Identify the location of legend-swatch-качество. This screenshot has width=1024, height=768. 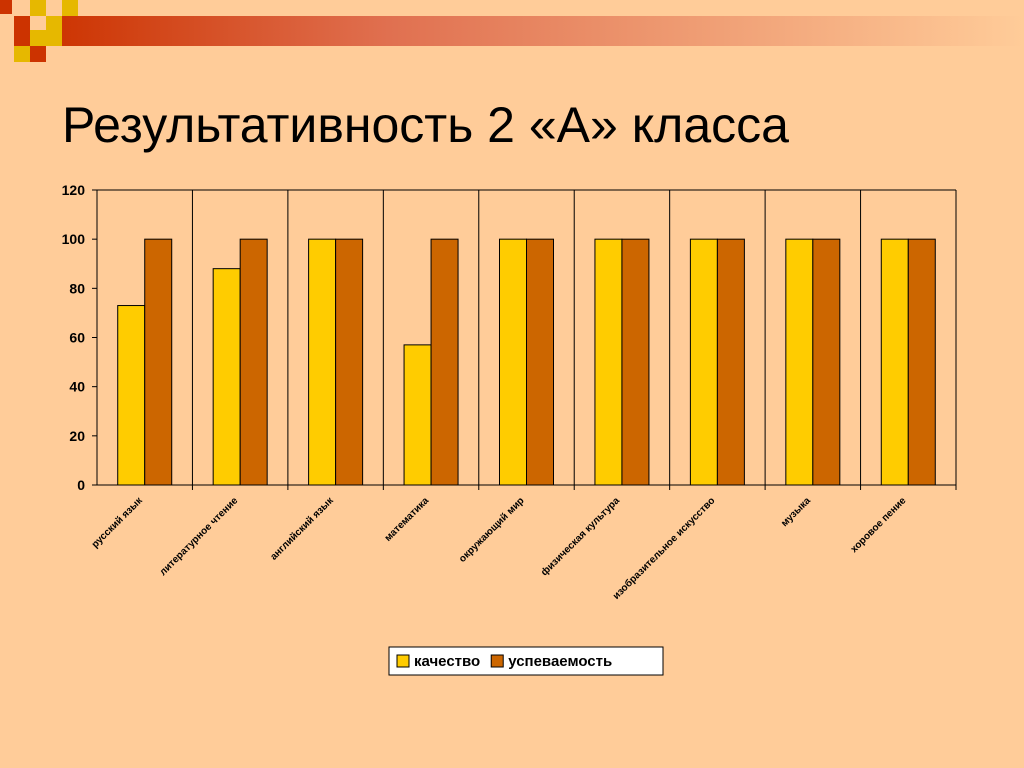
(403, 661).